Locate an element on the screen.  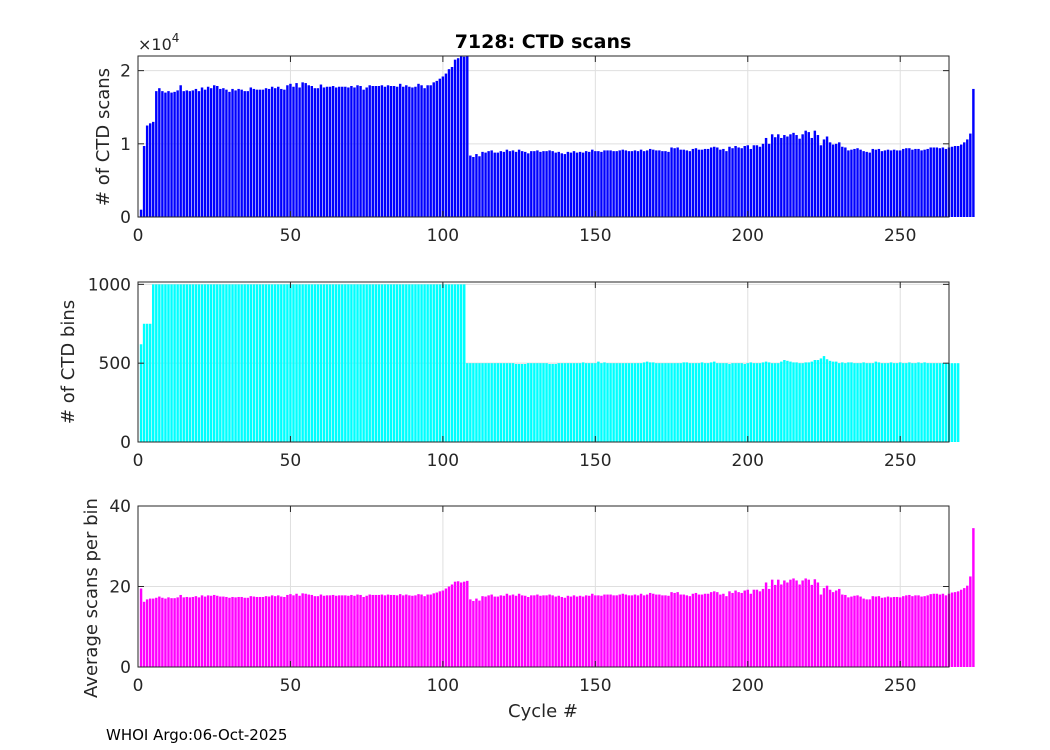
x-tick-label: 250 is located at coordinates (900, 461).